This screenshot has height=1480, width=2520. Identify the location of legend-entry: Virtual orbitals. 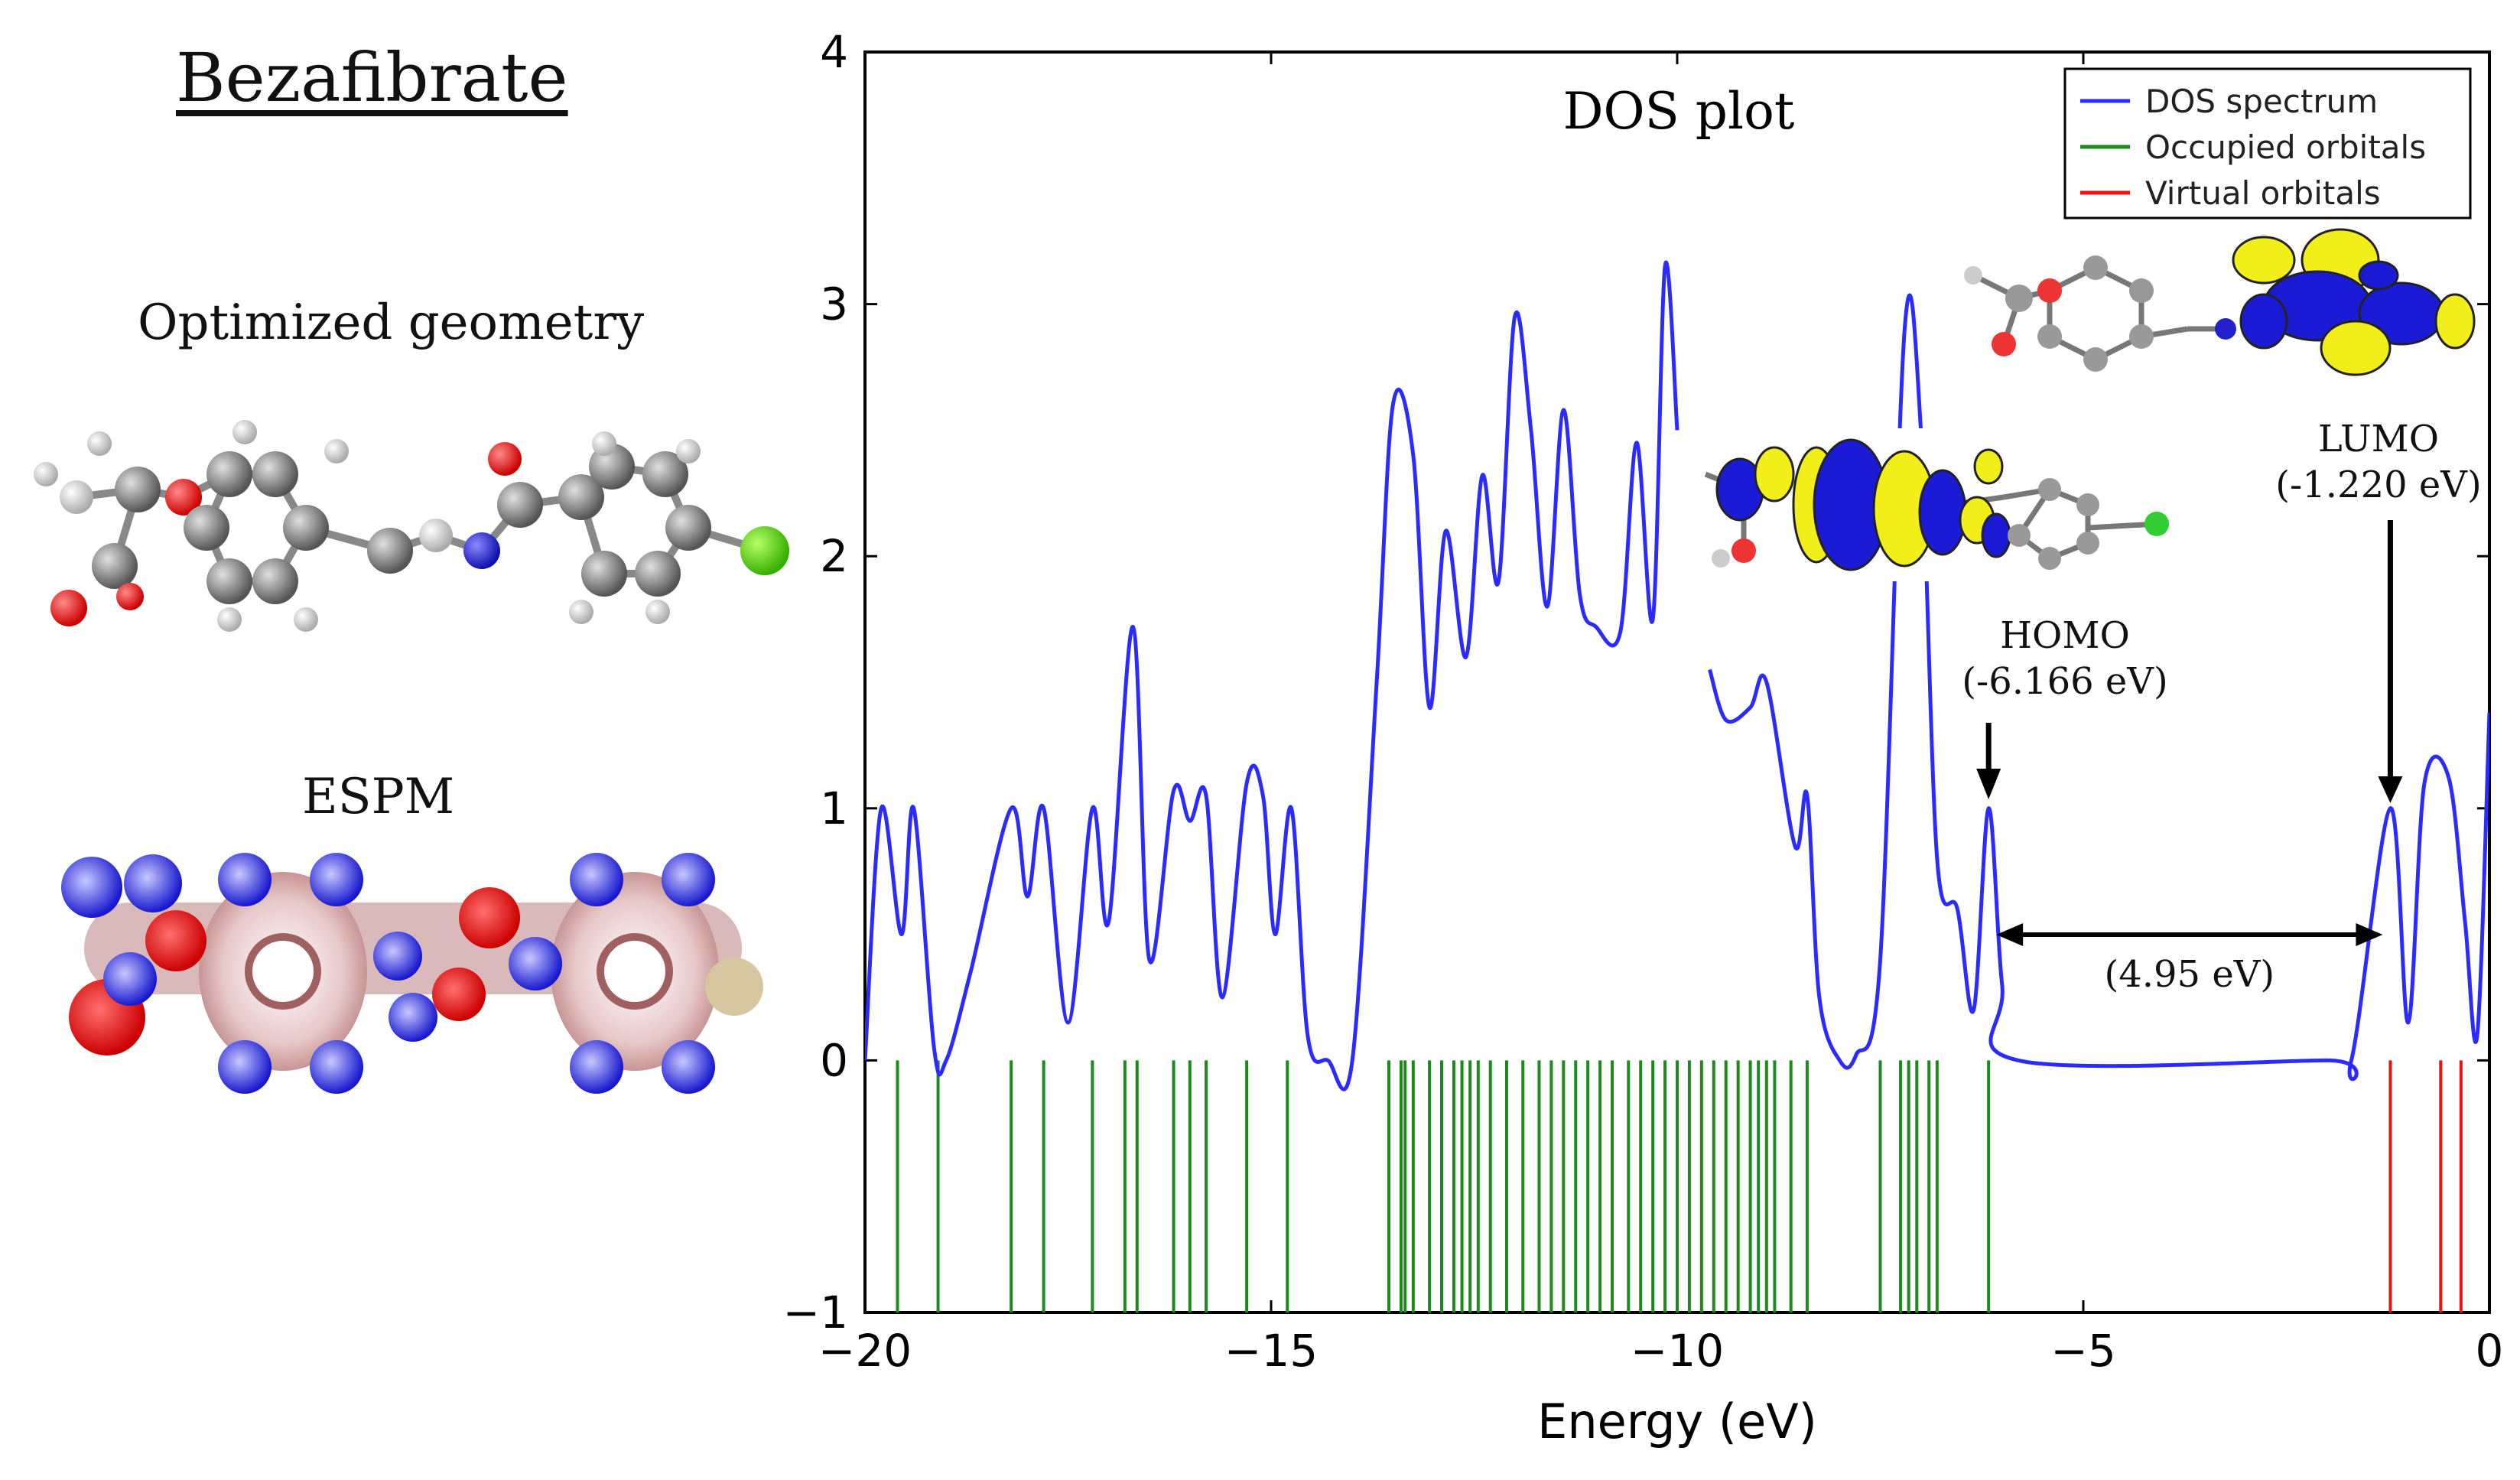
(2263, 193).